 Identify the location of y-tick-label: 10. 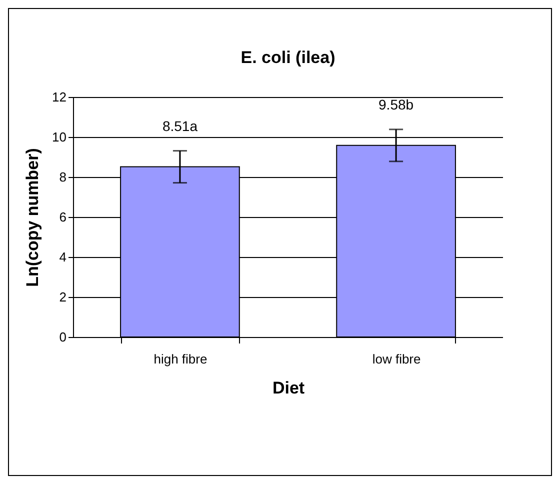
(59, 137).